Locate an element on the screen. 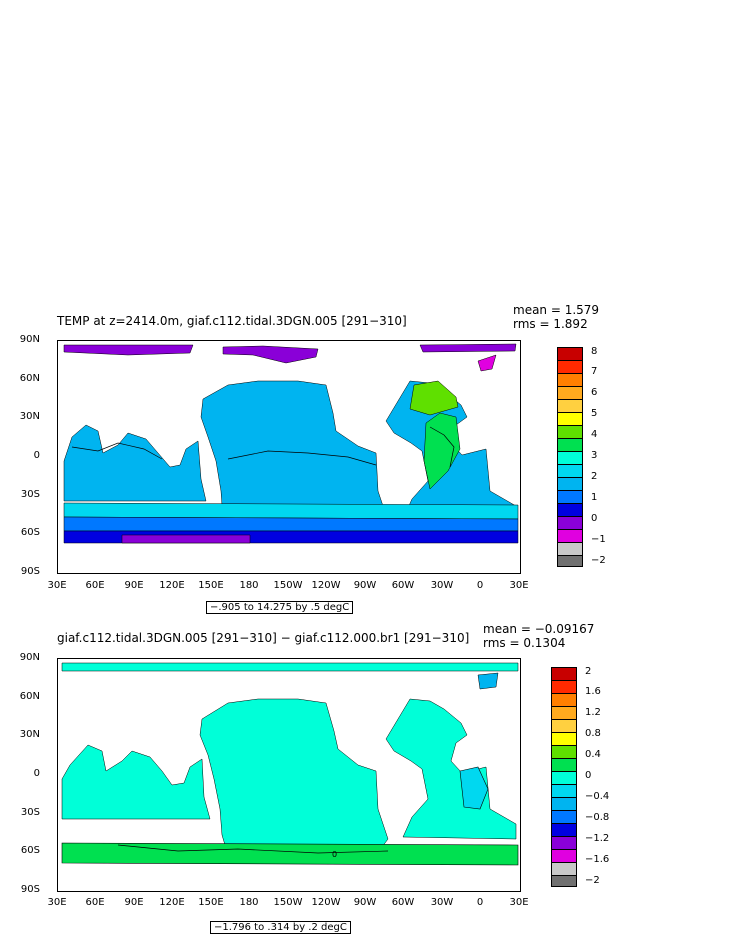  panel2-lat-label: 30N is located at coordinates (29, 734).